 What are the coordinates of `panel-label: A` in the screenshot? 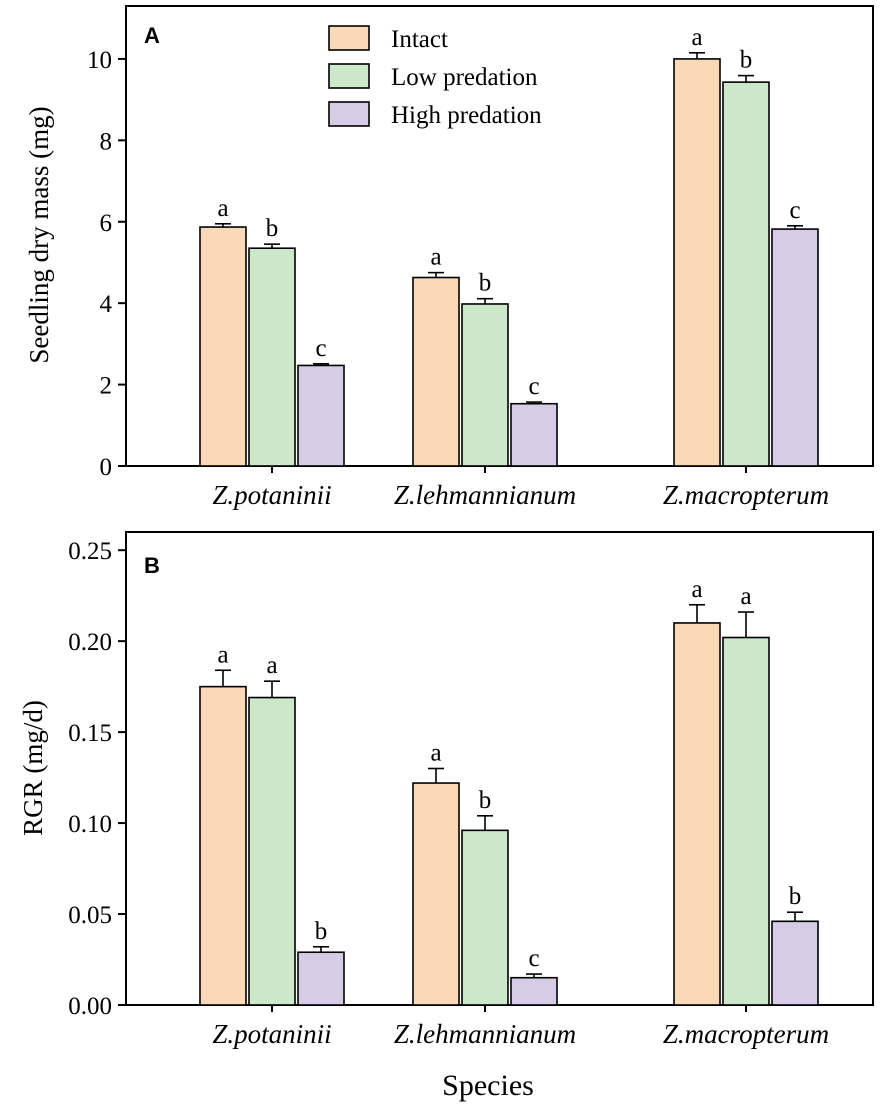 It's located at (152, 35).